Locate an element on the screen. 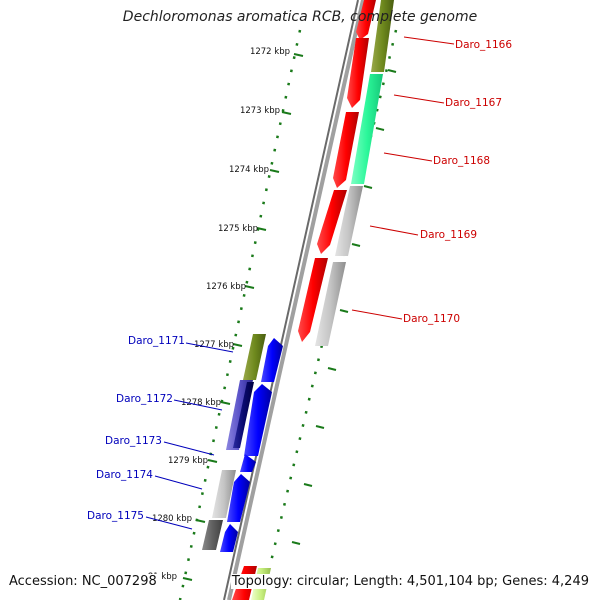  ruler-tick-label: 1279 kbp is located at coordinates (188, 461).